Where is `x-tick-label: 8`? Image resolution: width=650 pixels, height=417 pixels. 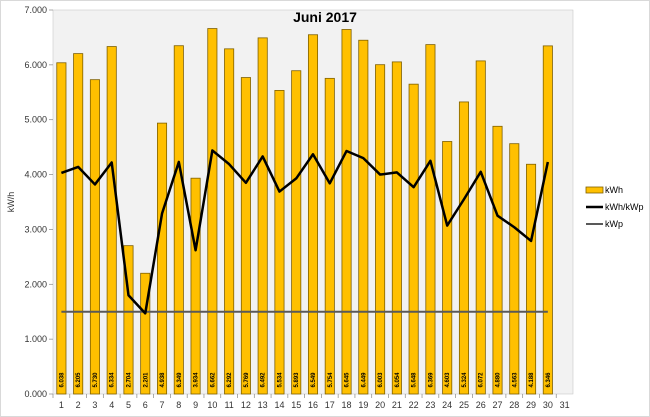 x-tick-label: 8 is located at coordinates (178, 405).